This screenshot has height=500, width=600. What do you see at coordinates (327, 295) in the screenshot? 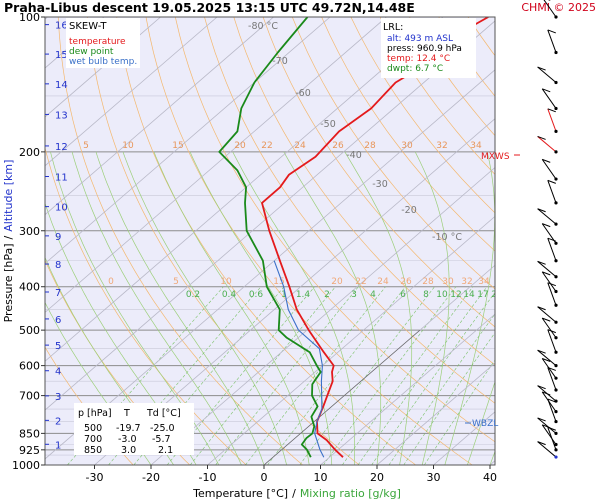
I see `mixing-ratio-label: 2` at bounding box center [327, 295].